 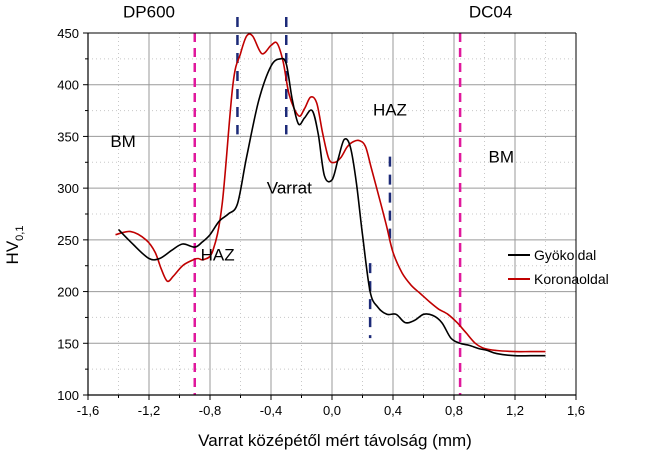 I want to click on x-tick-label: 1,6, so click(x=576, y=410).